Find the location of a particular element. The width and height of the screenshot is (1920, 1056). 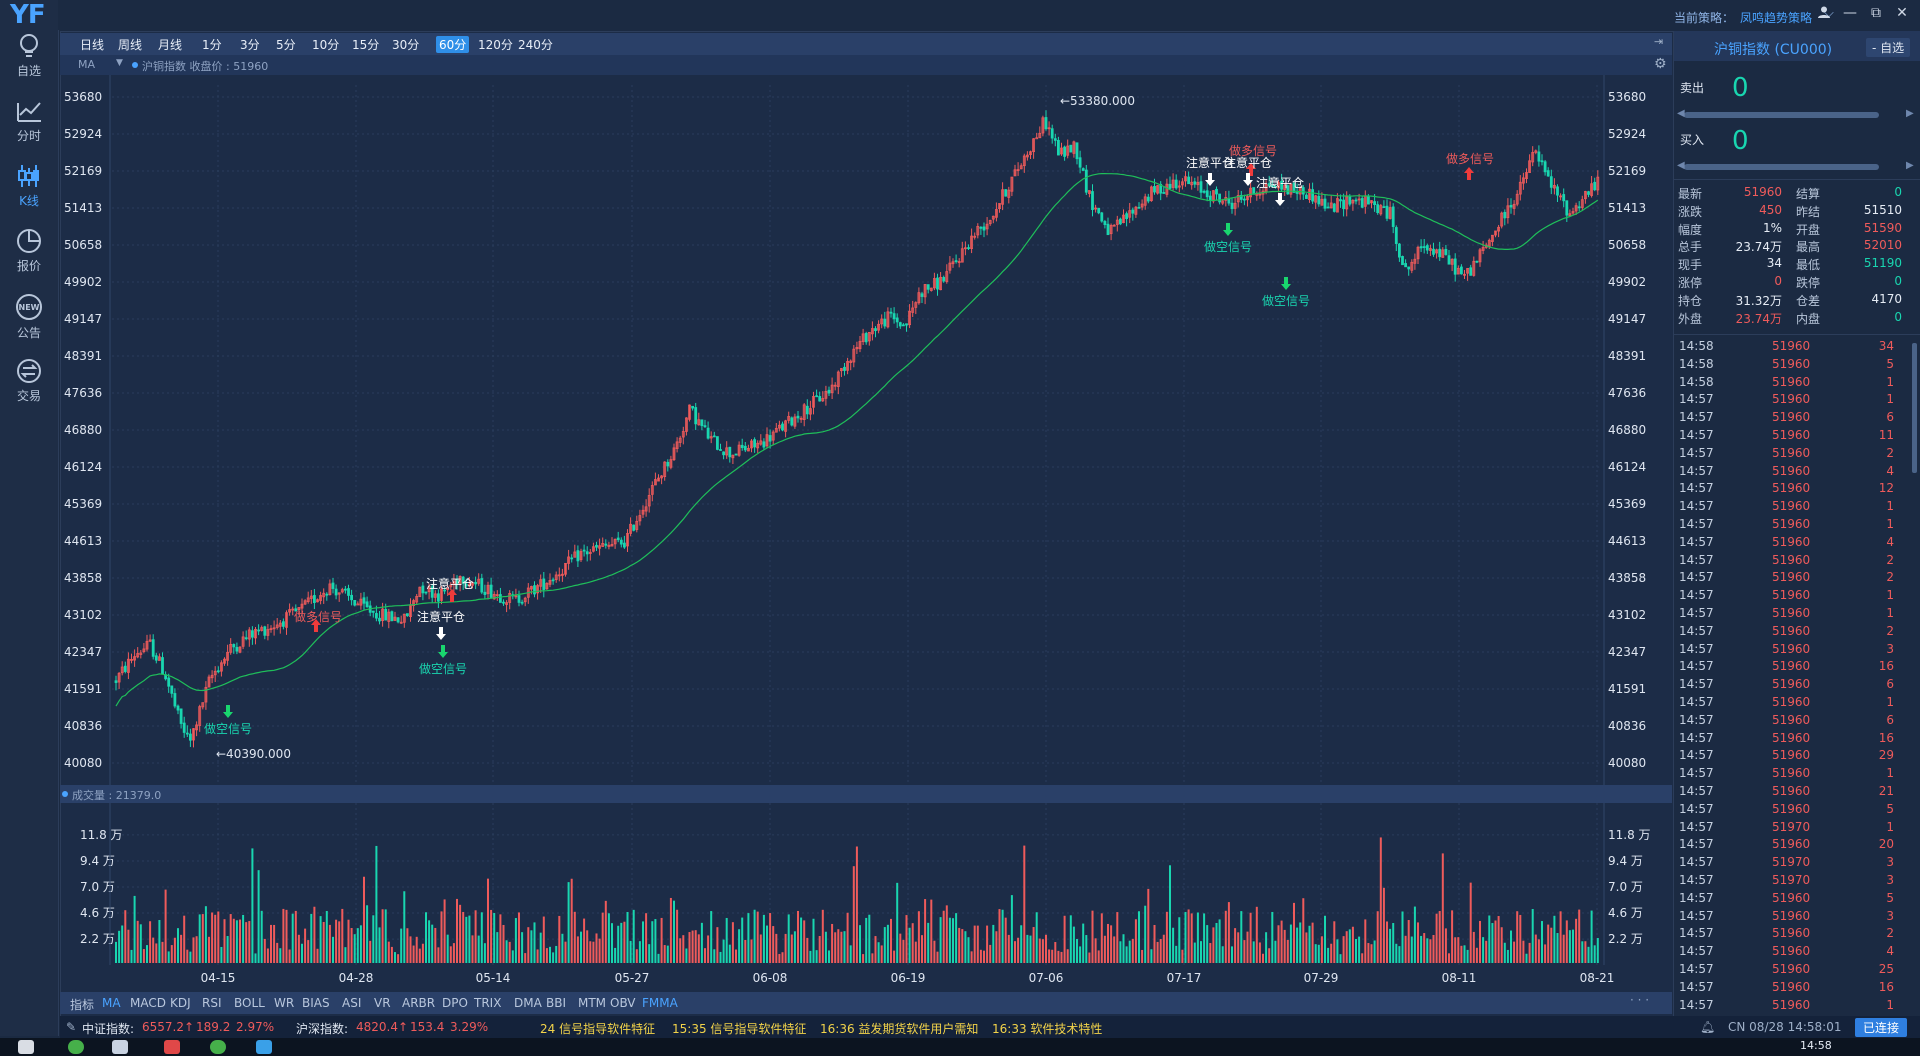

minimize-icon: — is located at coordinates (1850, 13).